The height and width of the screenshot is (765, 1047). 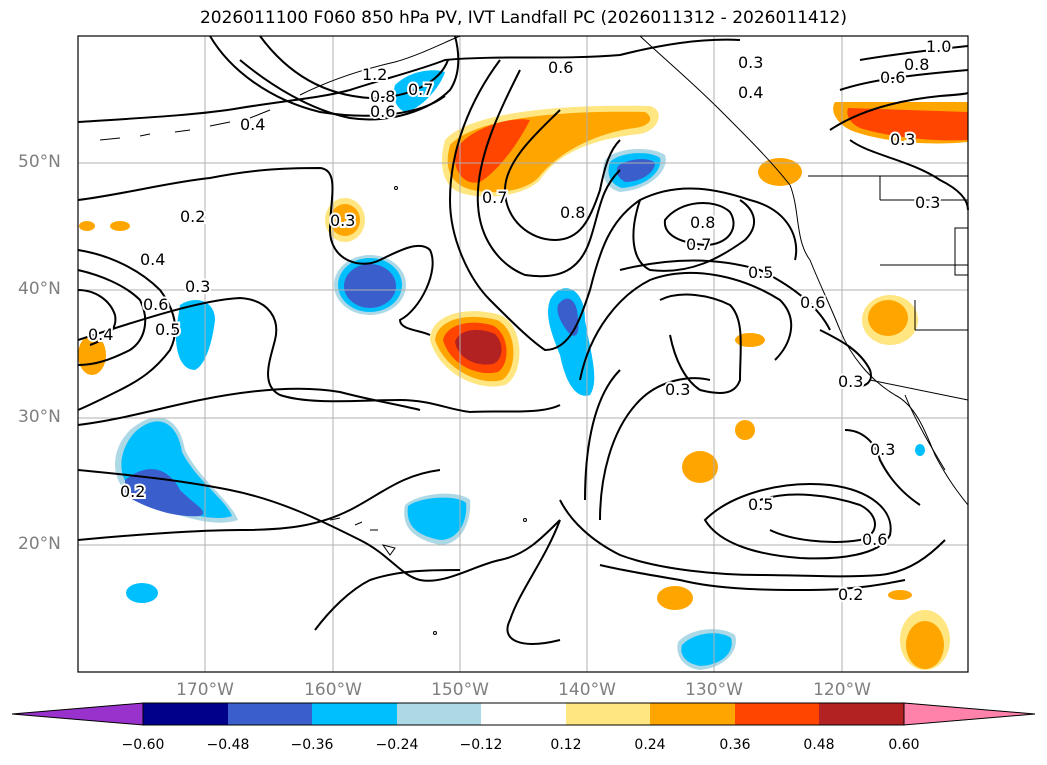 I want to click on colorbar-tick: −0.24, so click(x=397, y=745).